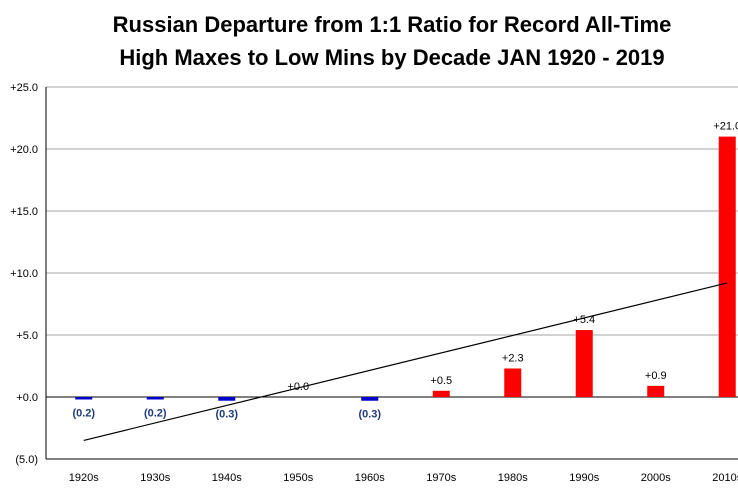  Describe the element at coordinates (513, 358) in the screenshot. I see `data-label: +2.3` at that location.